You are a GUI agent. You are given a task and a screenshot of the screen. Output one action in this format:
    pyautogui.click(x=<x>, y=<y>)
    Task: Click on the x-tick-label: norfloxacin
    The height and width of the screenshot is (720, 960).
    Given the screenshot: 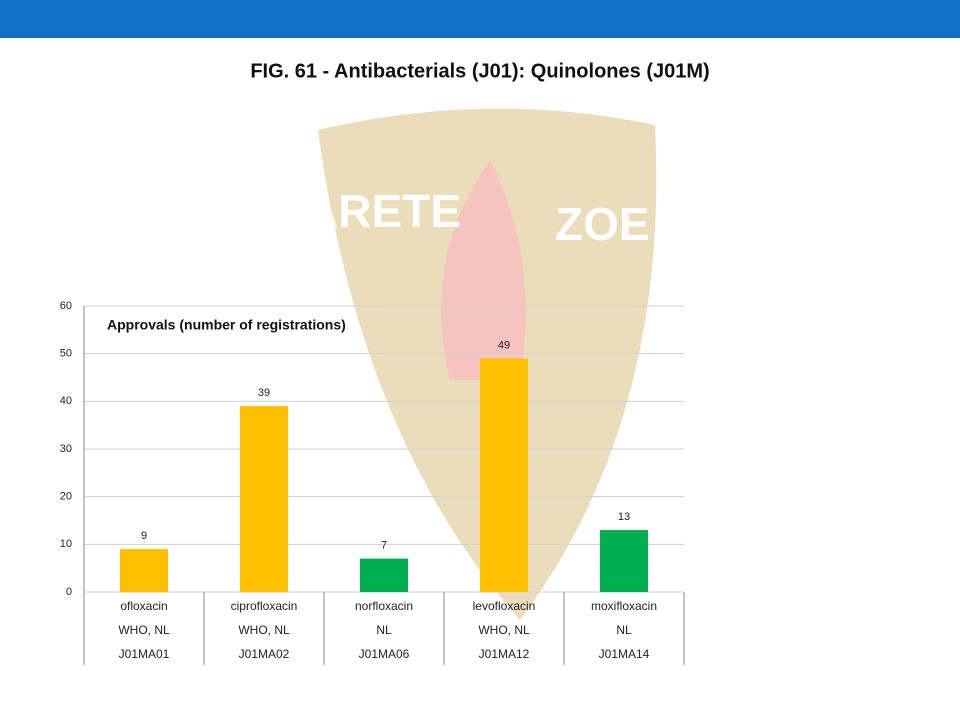 What is the action you would take?
    pyautogui.click(x=384, y=606)
    